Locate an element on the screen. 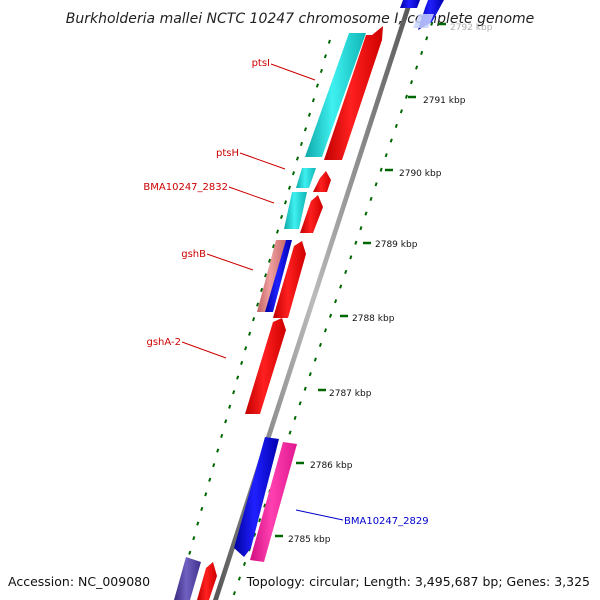 The image size is (600, 600). gene-feature-top-lightblue is located at coordinates (423, 21).